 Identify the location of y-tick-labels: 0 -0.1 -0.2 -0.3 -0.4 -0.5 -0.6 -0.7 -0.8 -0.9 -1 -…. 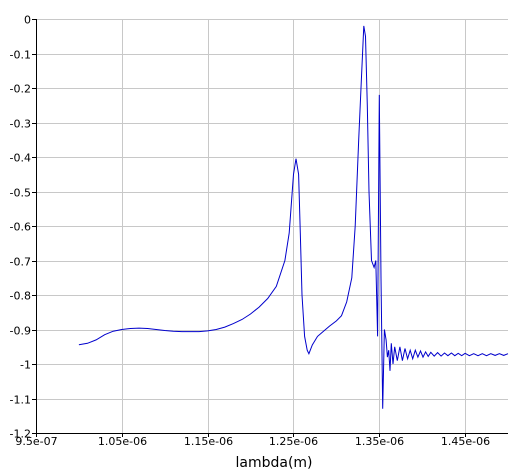
(20, 227).